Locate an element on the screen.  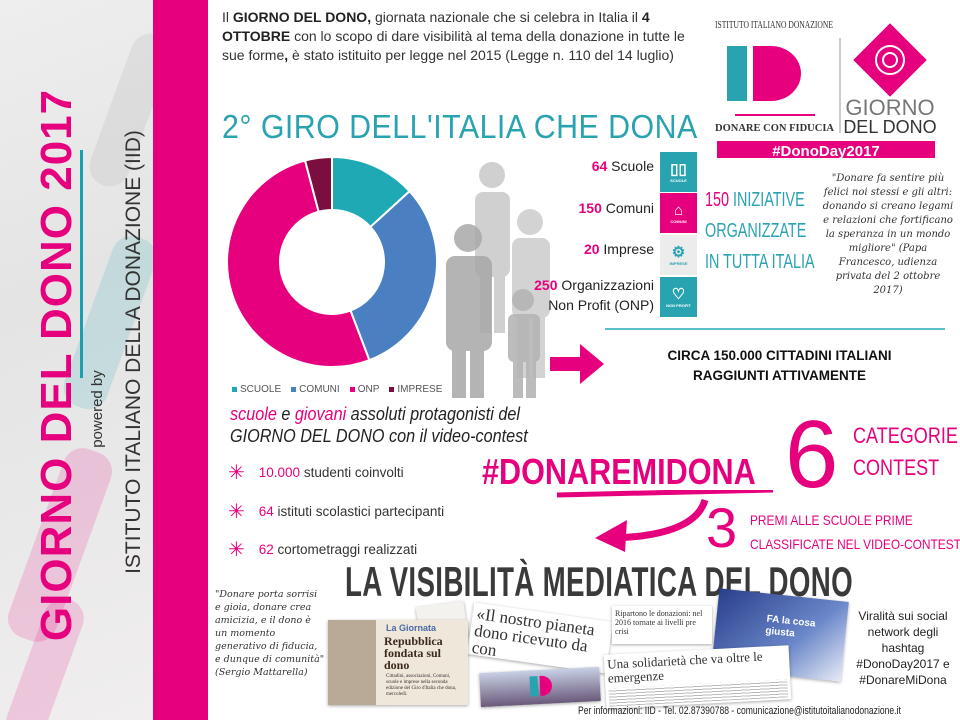
bullet-item: ✳ 10.000 studenti coinvolti is located at coordinates (316, 473).